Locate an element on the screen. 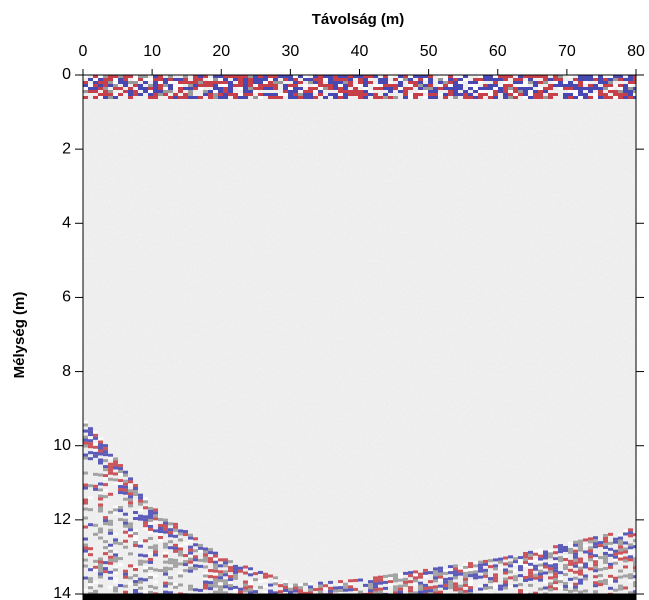  x-tick-label: 10 is located at coordinates (152, 51).